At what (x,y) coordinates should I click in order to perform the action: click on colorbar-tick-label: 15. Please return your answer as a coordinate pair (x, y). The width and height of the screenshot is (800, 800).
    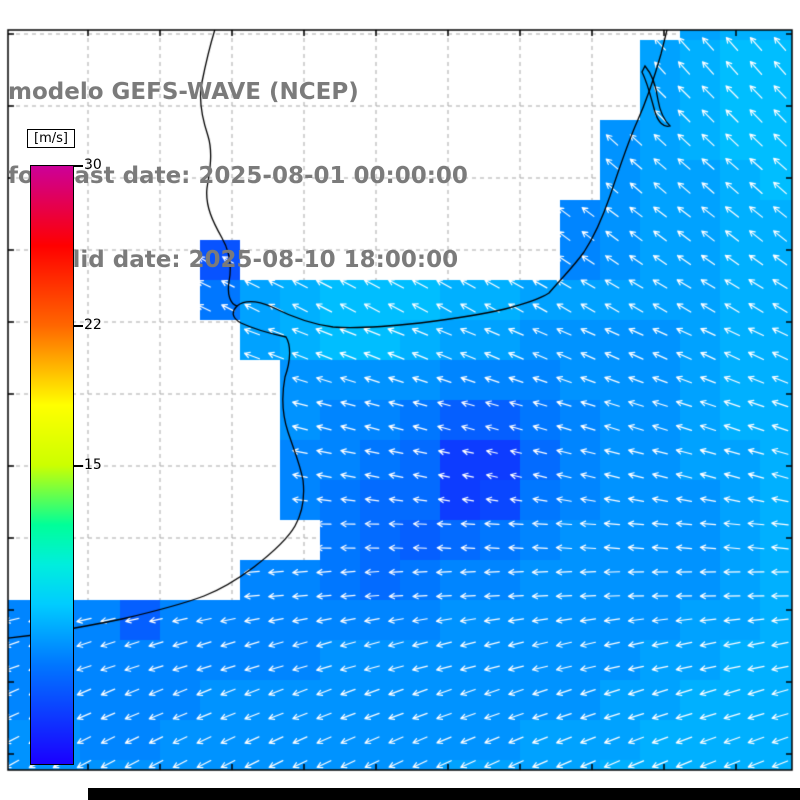
    Looking at the image, I should click on (93, 465).